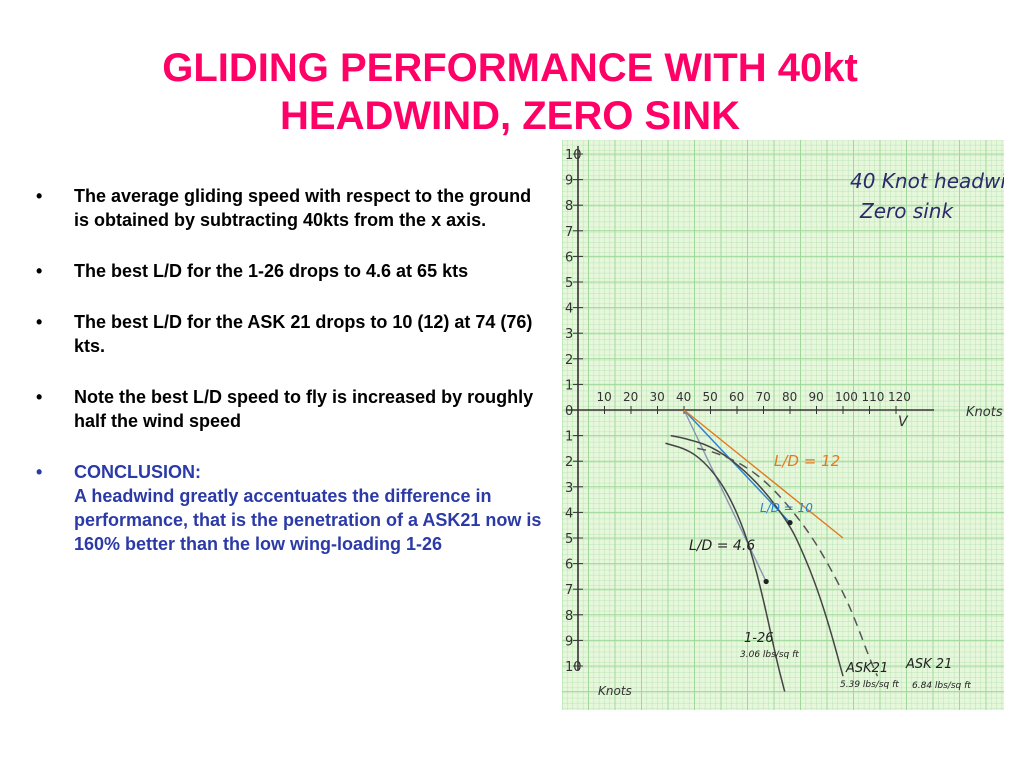 Image resolution: width=1024 pixels, height=768 pixels. Describe the element at coordinates (710, 397) in the screenshot. I see `x-tick-label: 50` at that location.